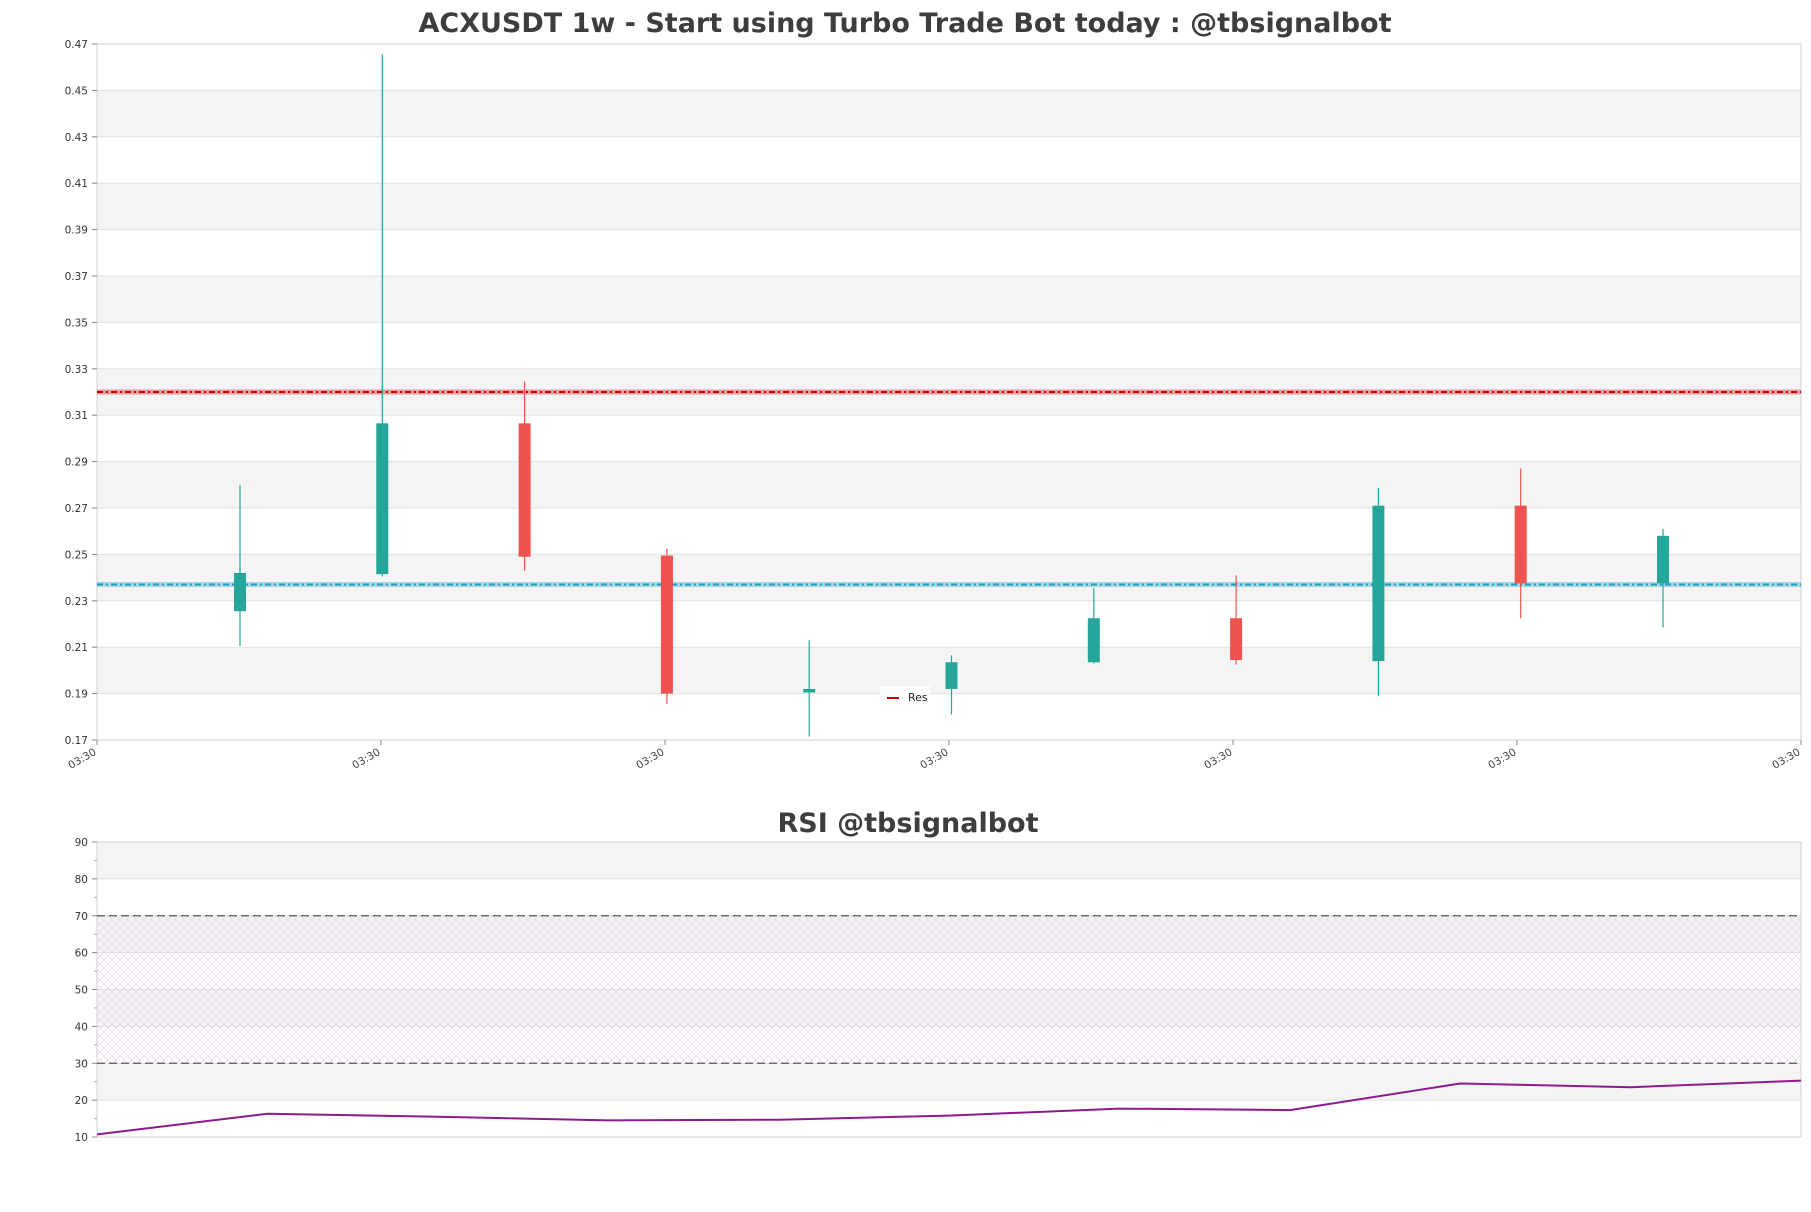  What do you see at coordinates (918, 697) in the screenshot?
I see `legend-label-res: Res` at bounding box center [918, 697].